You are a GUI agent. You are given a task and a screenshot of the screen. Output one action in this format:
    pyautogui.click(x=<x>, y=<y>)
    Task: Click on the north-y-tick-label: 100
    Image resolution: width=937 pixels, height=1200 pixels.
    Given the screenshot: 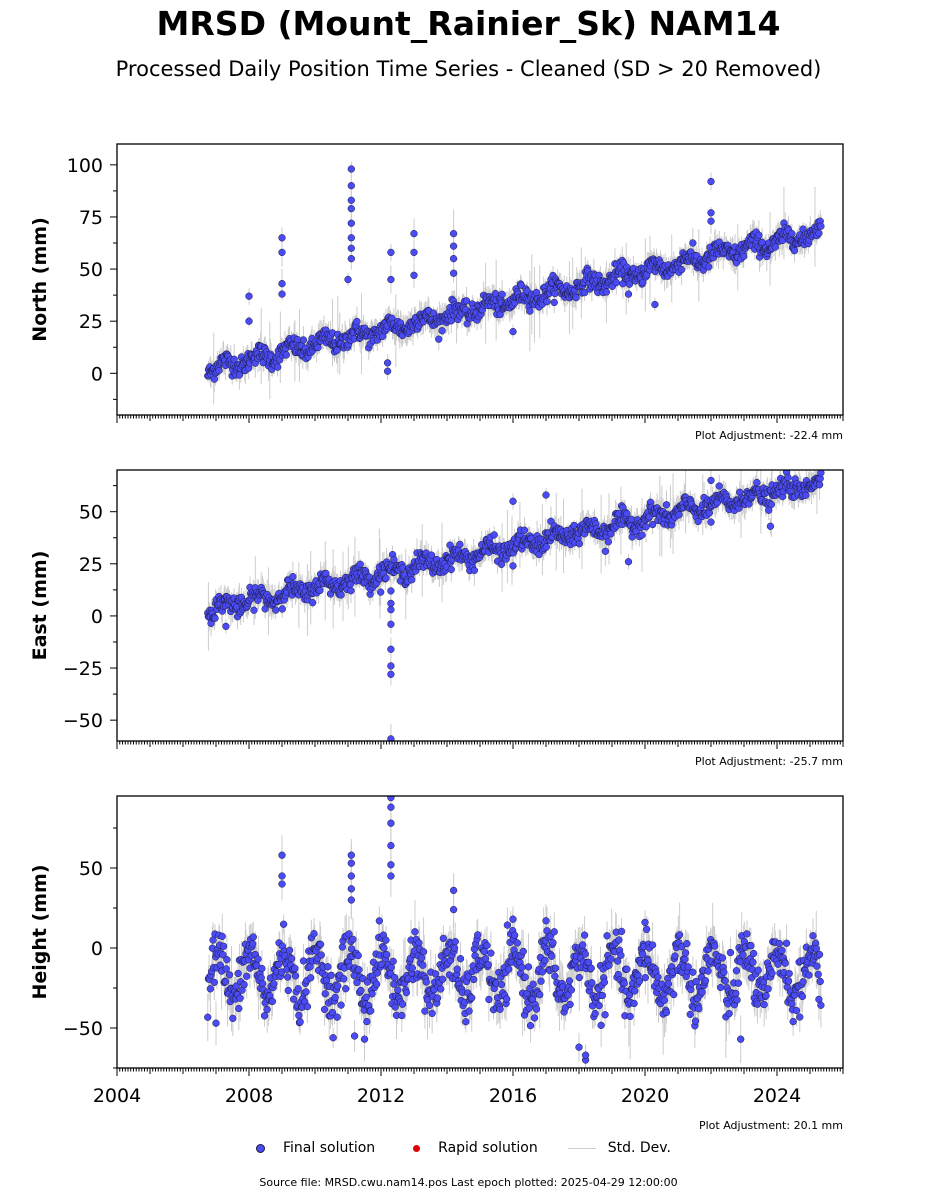 What is the action you would take?
    pyautogui.click(x=85, y=166)
    